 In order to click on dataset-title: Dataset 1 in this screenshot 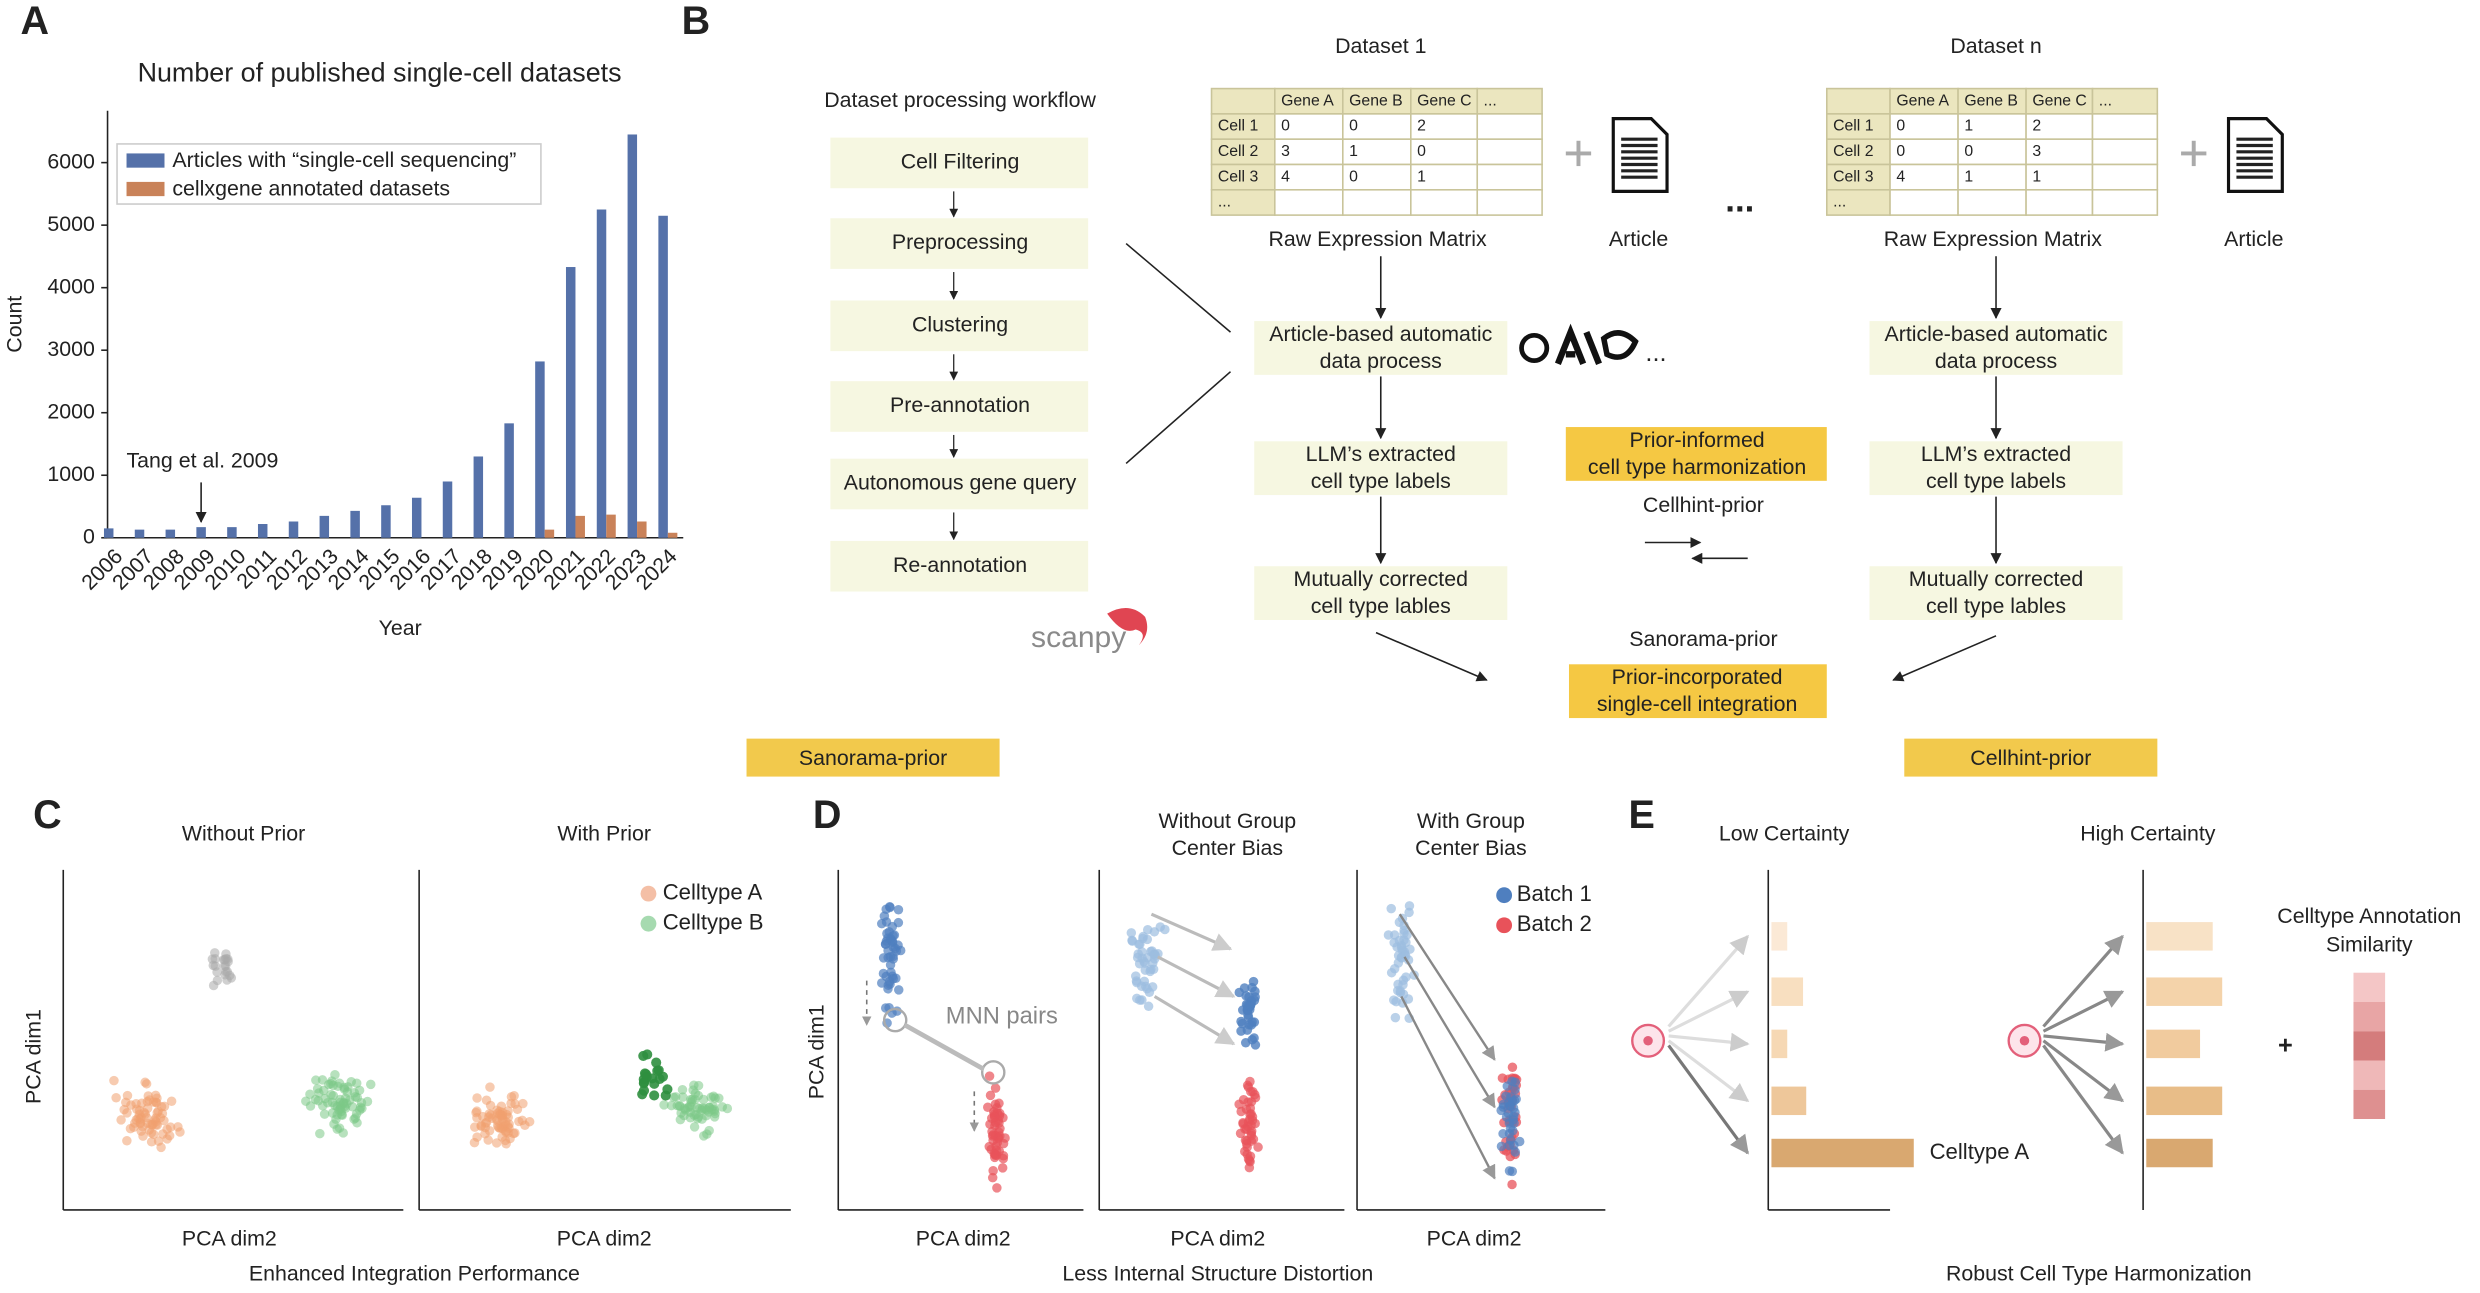, I will do `click(1380, 46)`.